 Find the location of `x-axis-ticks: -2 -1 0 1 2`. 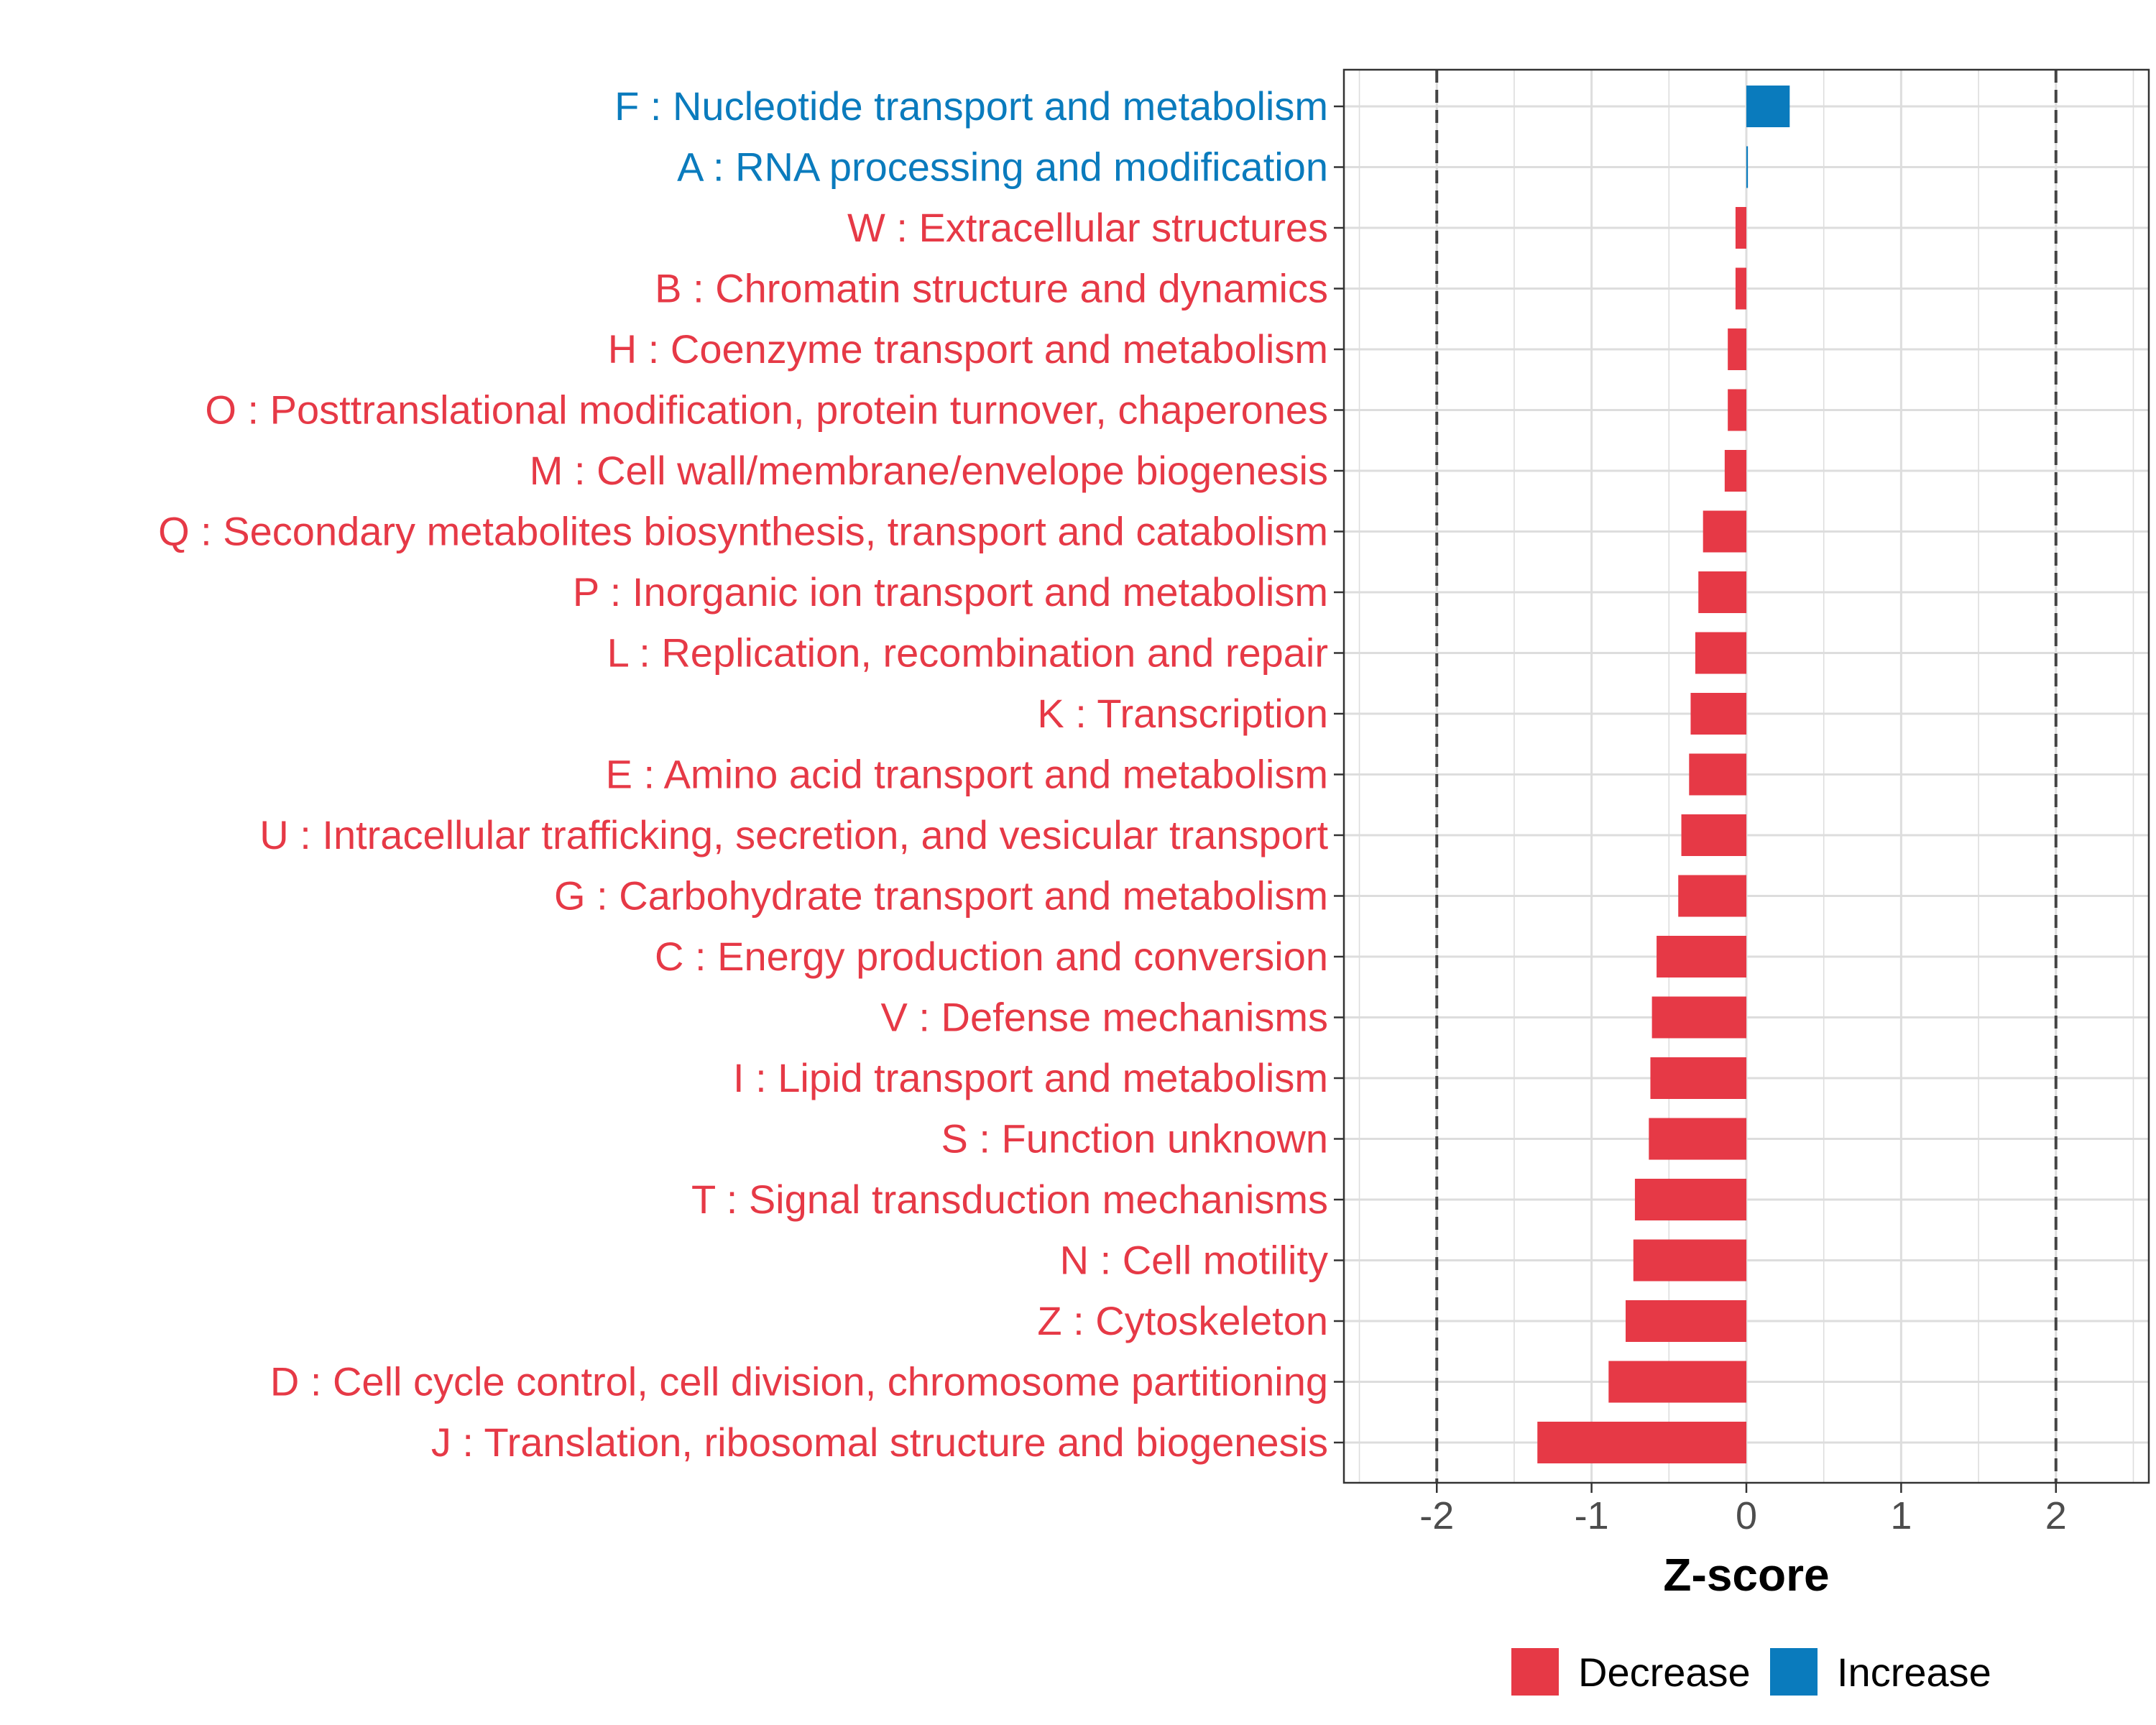

x-axis-ticks: -2 -1 0 1 2 is located at coordinates (1743, 1510).